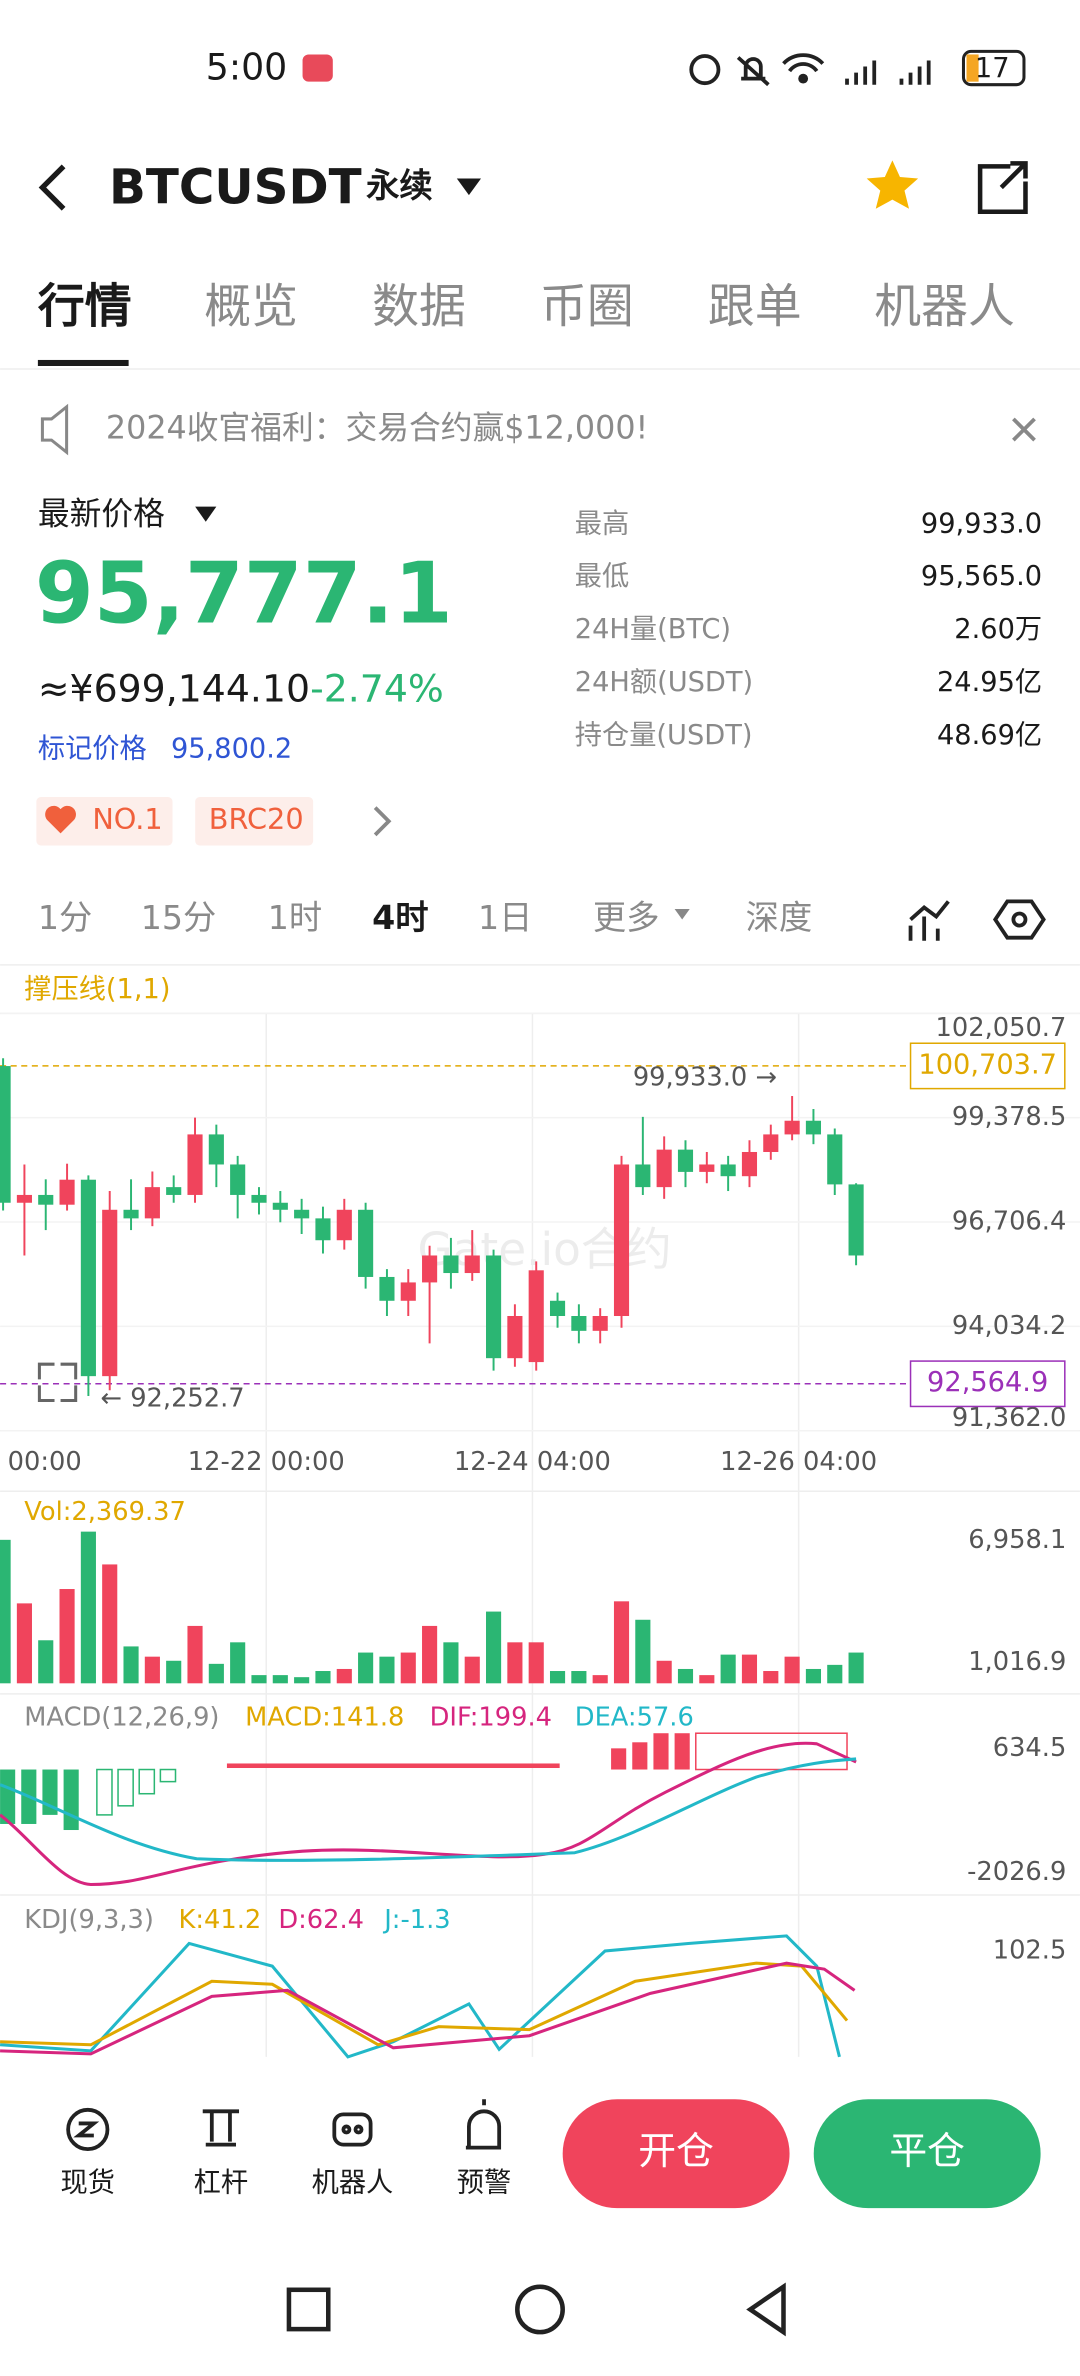 This screenshot has width=1080, height=2376. I want to click on tab: 跟单, so click(755, 307).